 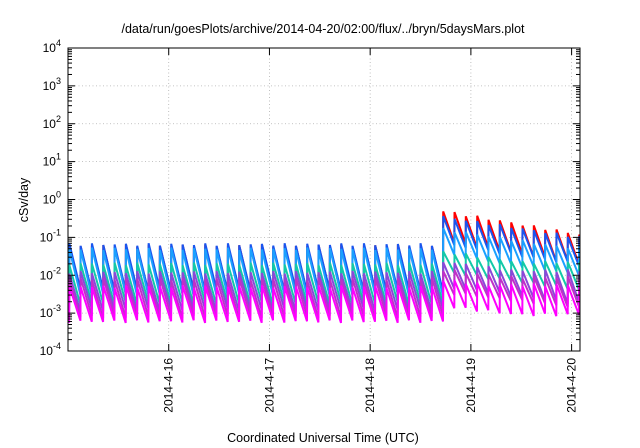 I want to click on y-tick-label-exponent: -2, so click(x=57, y=270).